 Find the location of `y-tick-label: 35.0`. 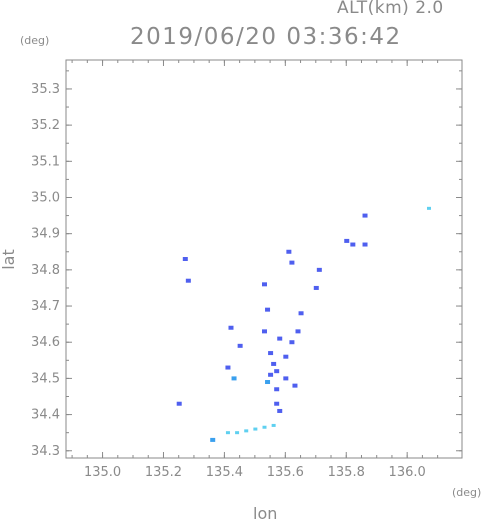

y-tick-label: 35.0 is located at coordinates (45, 197).